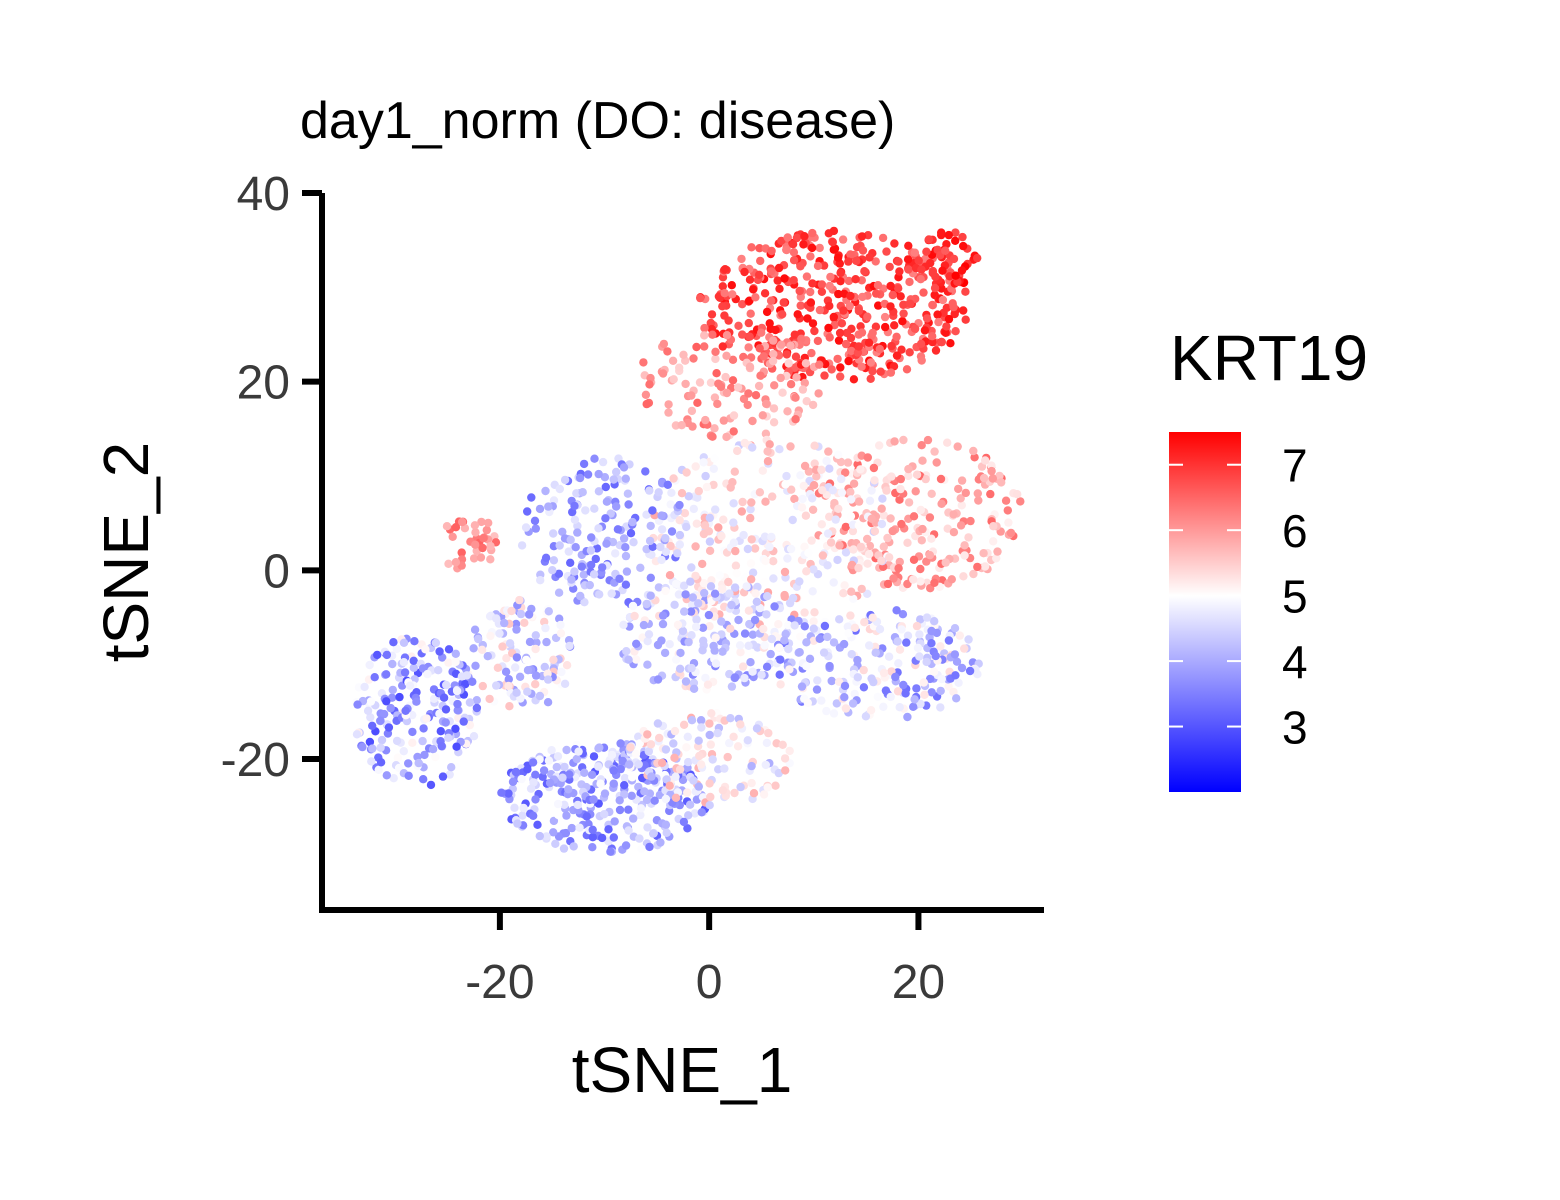 This screenshot has width=1560, height=1200. Describe the element at coordinates (705, 959) in the screenshot. I see `x-ticks: -20 0 20` at that location.